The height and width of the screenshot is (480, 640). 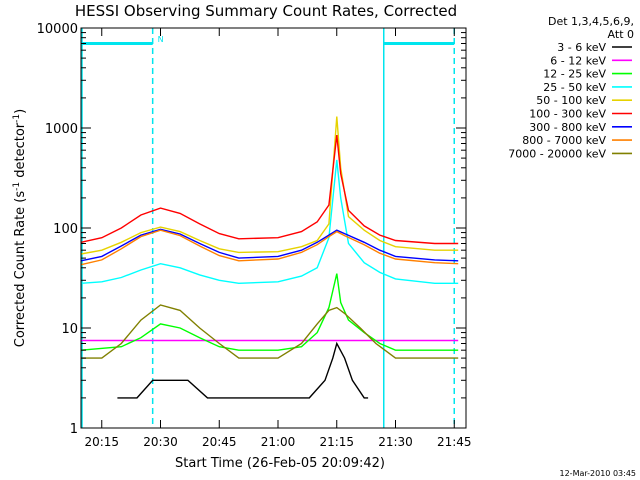 I want to click on x-tick-label-6: 21:30, so click(x=395, y=442).